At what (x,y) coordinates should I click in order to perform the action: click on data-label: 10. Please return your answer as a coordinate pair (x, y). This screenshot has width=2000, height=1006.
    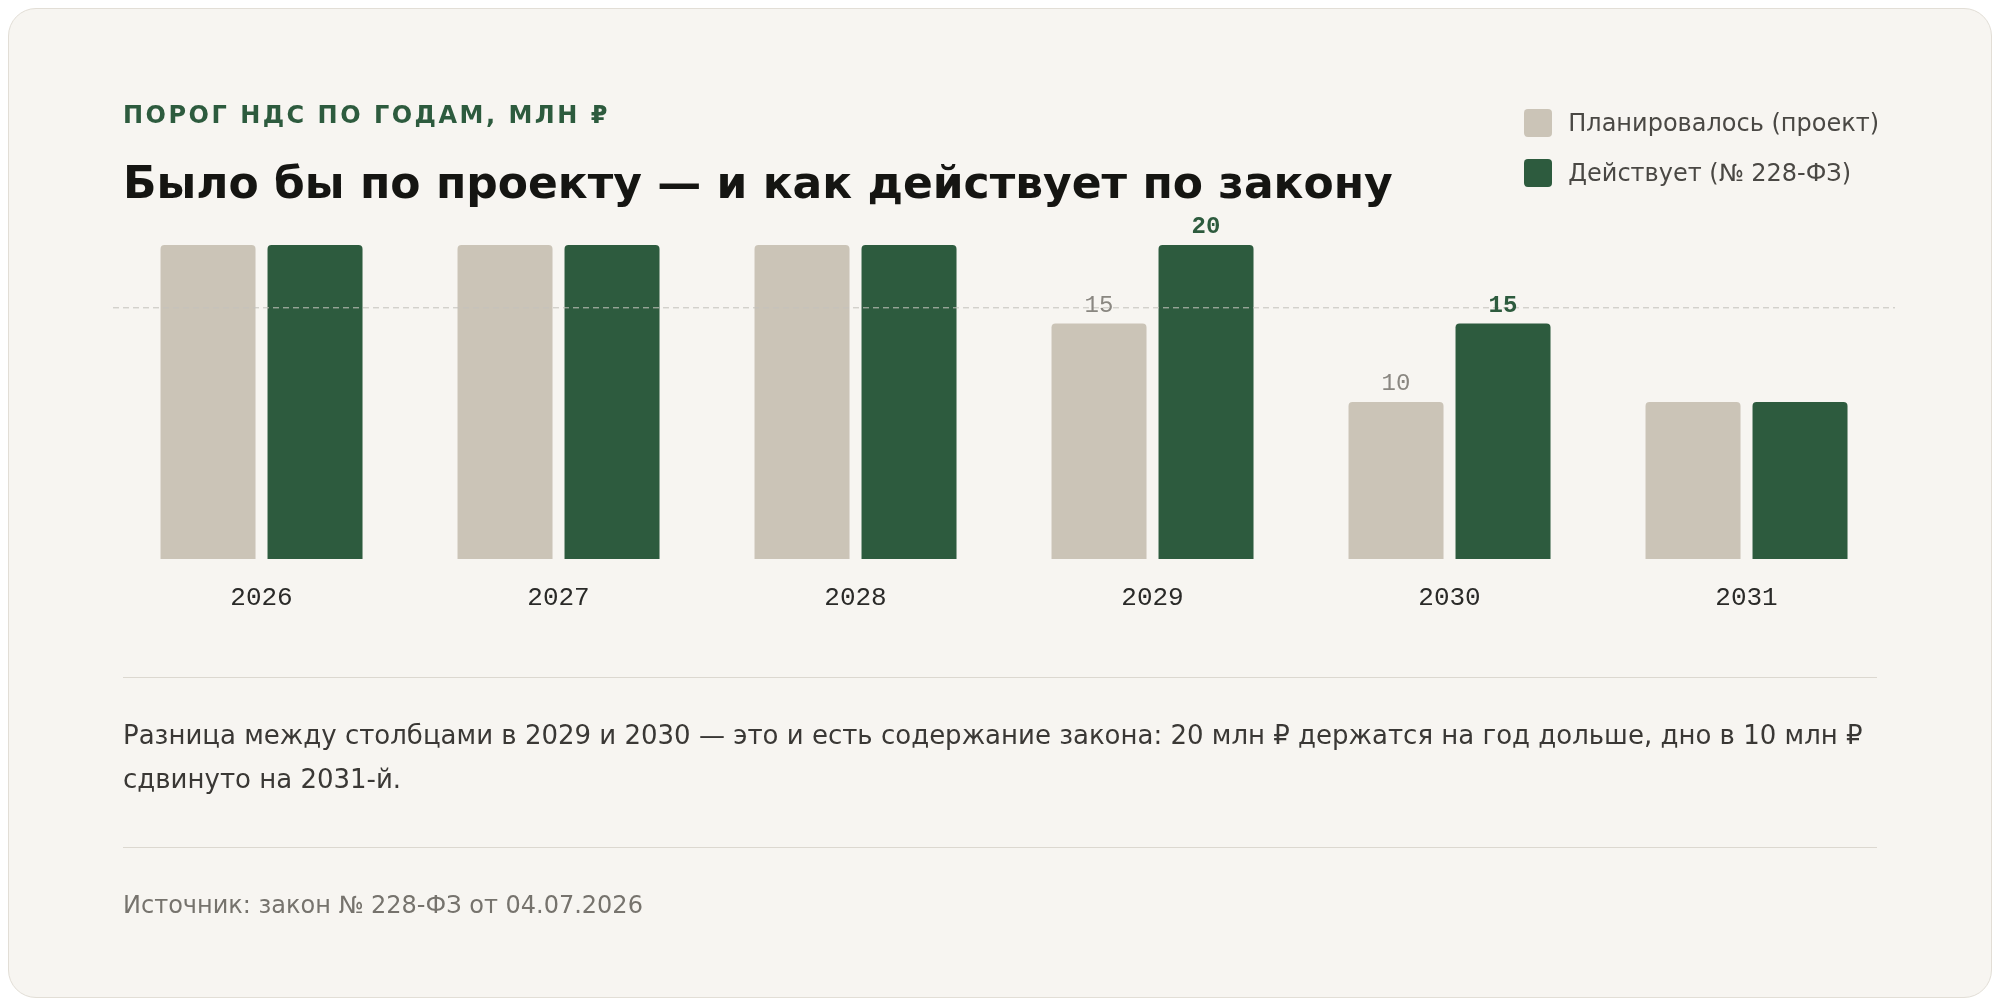
    Looking at the image, I should click on (1396, 383).